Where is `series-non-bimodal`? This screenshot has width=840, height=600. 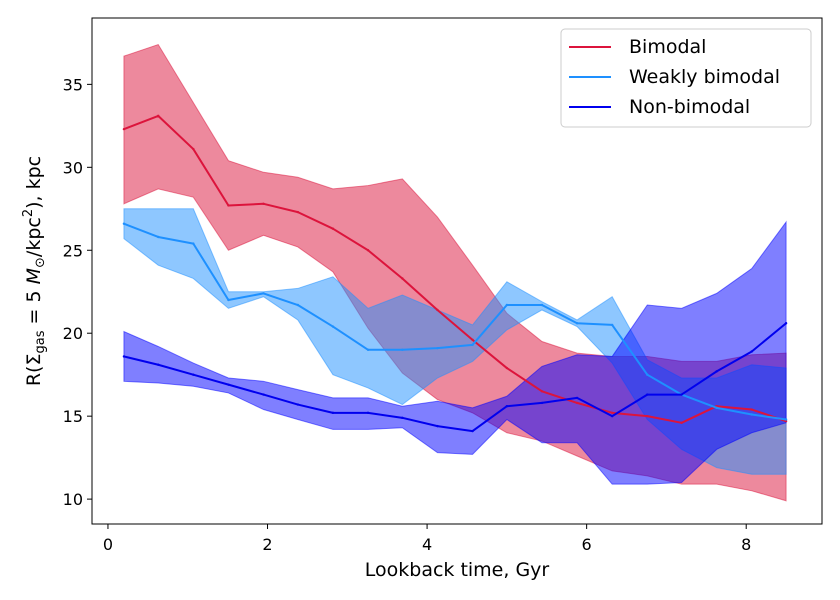
series-non-bimodal is located at coordinates (455, 377).